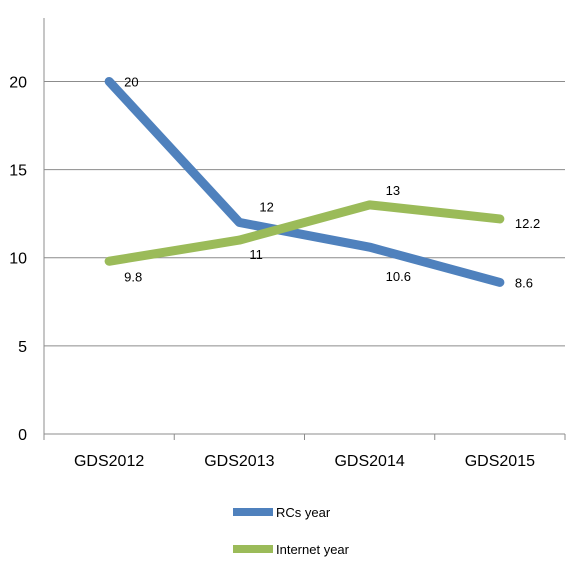 The image size is (582, 582). What do you see at coordinates (266, 206) in the screenshot?
I see `data-label: 12` at bounding box center [266, 206].